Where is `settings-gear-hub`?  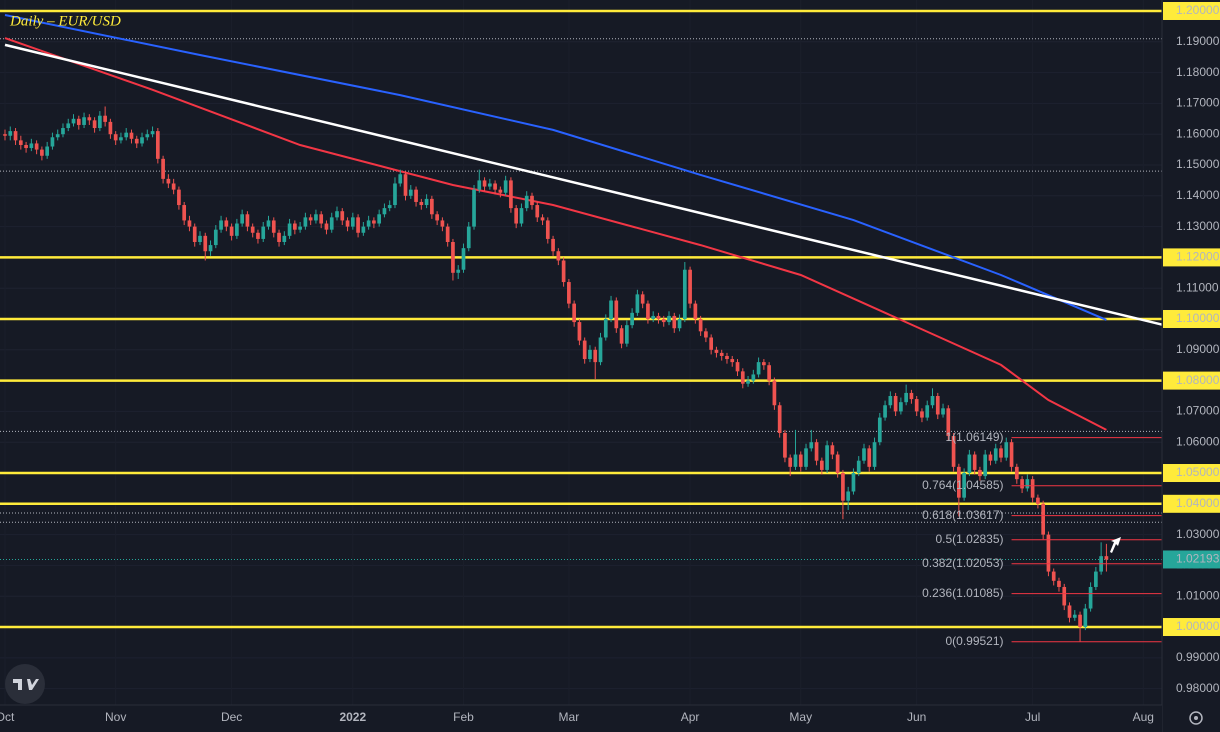
settings-gear-hub is located at coordinates (1196, 718).